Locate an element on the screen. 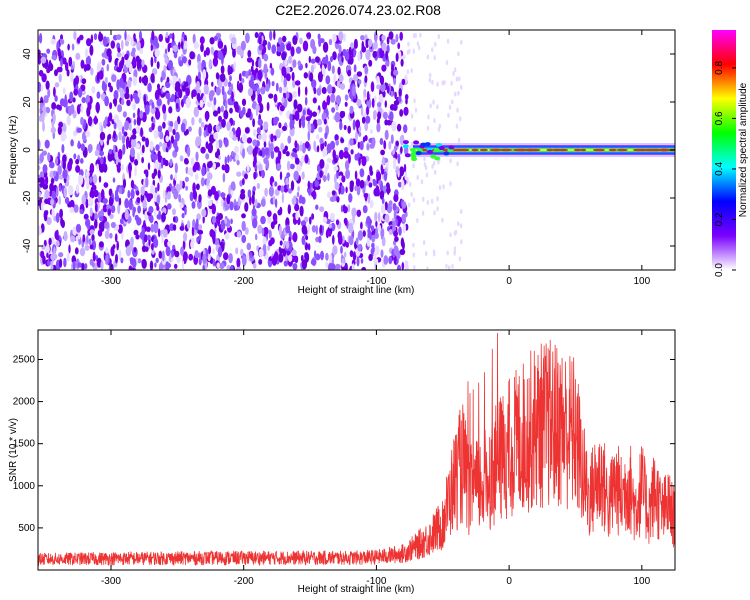 The image size is (750, 600). snr-x-label: Height of straight line (km) is located at coordinates (356, 589).